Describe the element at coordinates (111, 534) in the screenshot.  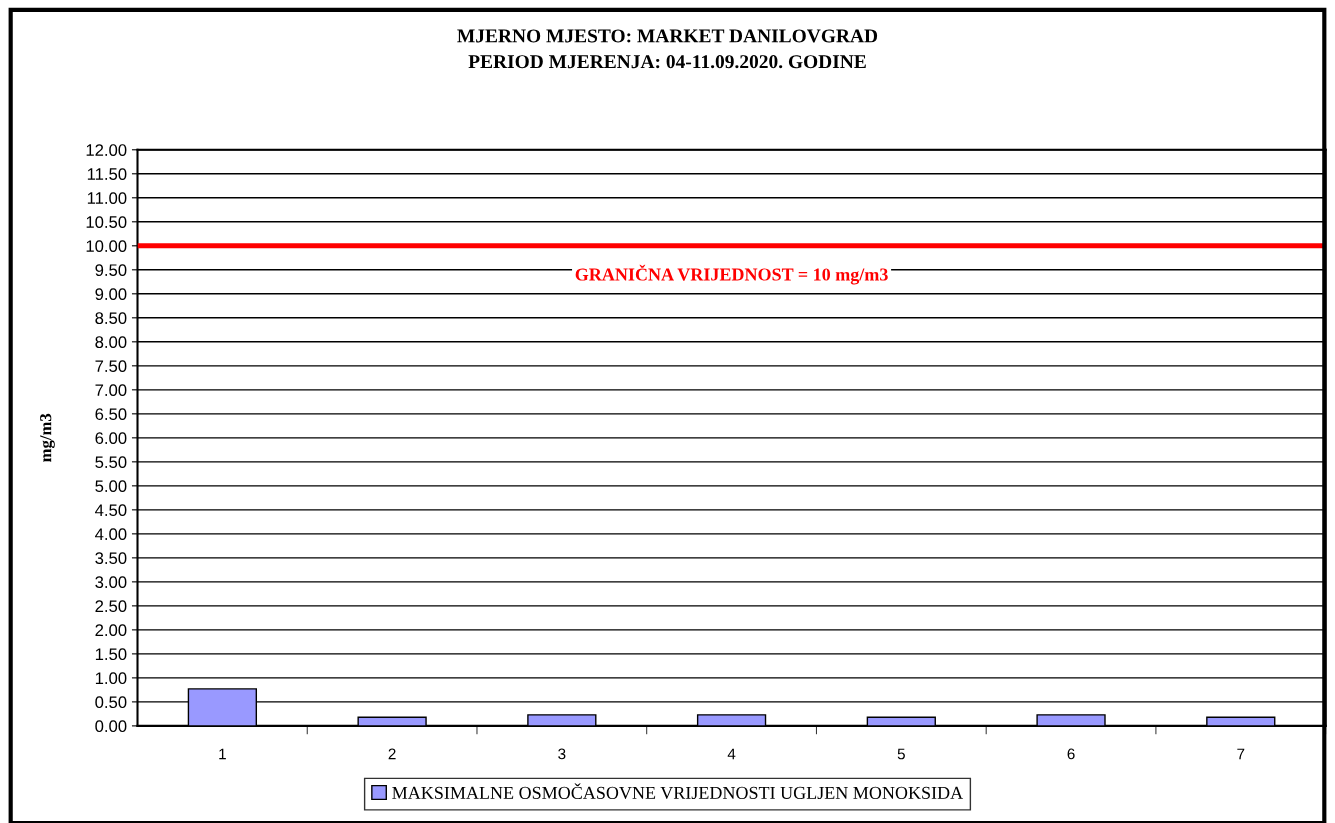
I see `y-tick-label: 4.00` at that location.